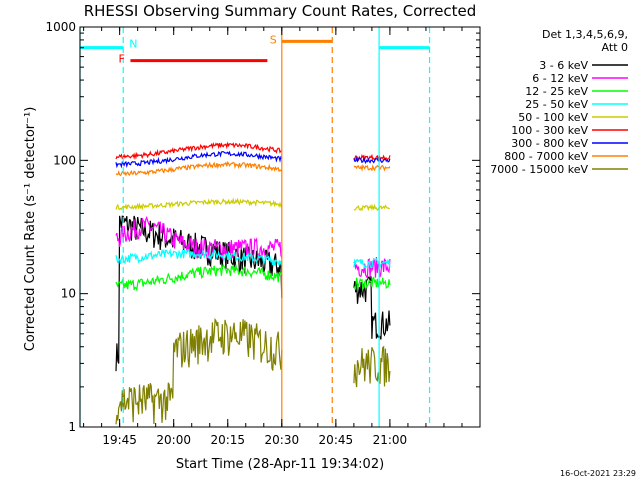 The width and height of the screenshot is (640, 480). I want to click on legend-header-sub: Att 0, so click(615, 47).